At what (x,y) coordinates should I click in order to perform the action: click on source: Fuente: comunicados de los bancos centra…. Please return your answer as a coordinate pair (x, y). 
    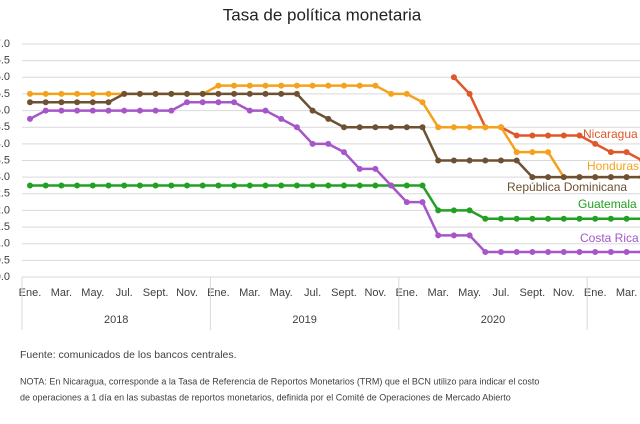
    Looking at the image, I should click on (128, 355).